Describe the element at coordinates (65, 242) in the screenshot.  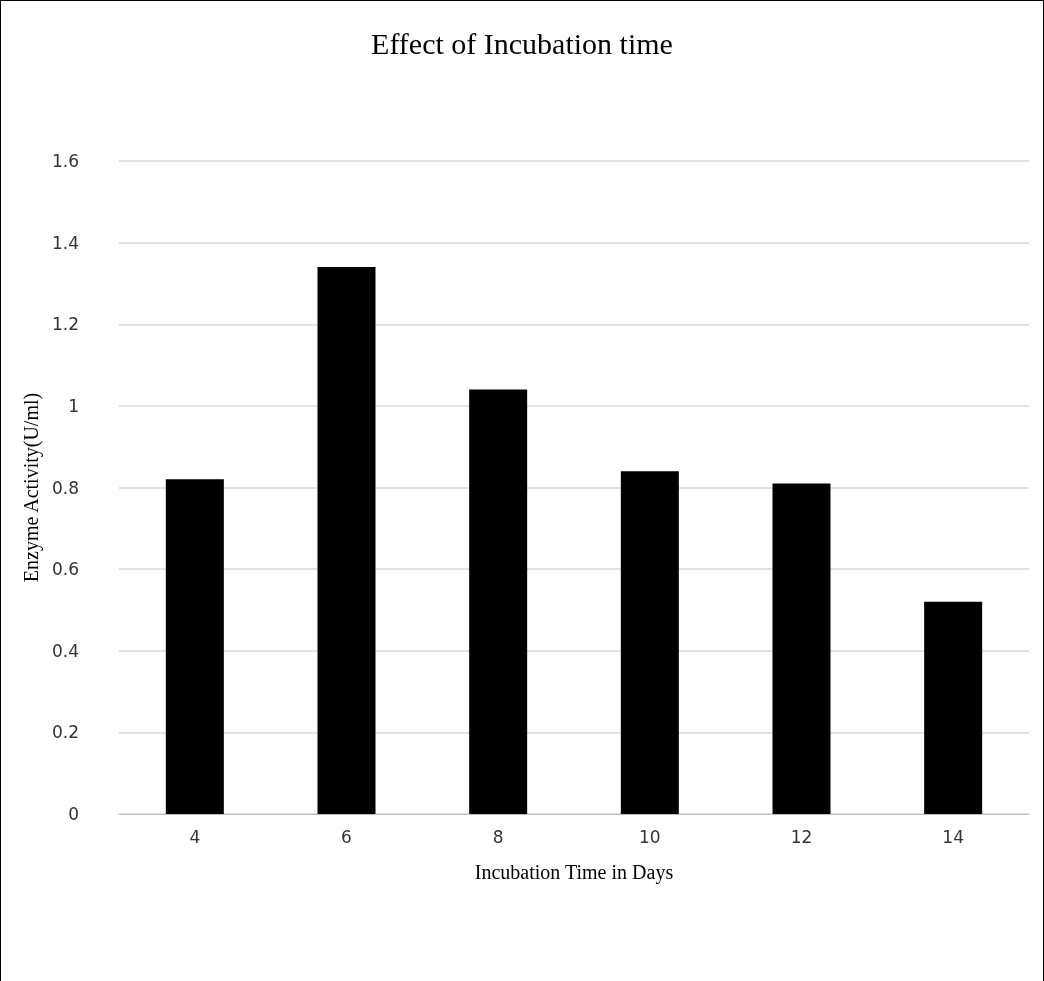
I see `y-tick-label: 1.4` at that location.